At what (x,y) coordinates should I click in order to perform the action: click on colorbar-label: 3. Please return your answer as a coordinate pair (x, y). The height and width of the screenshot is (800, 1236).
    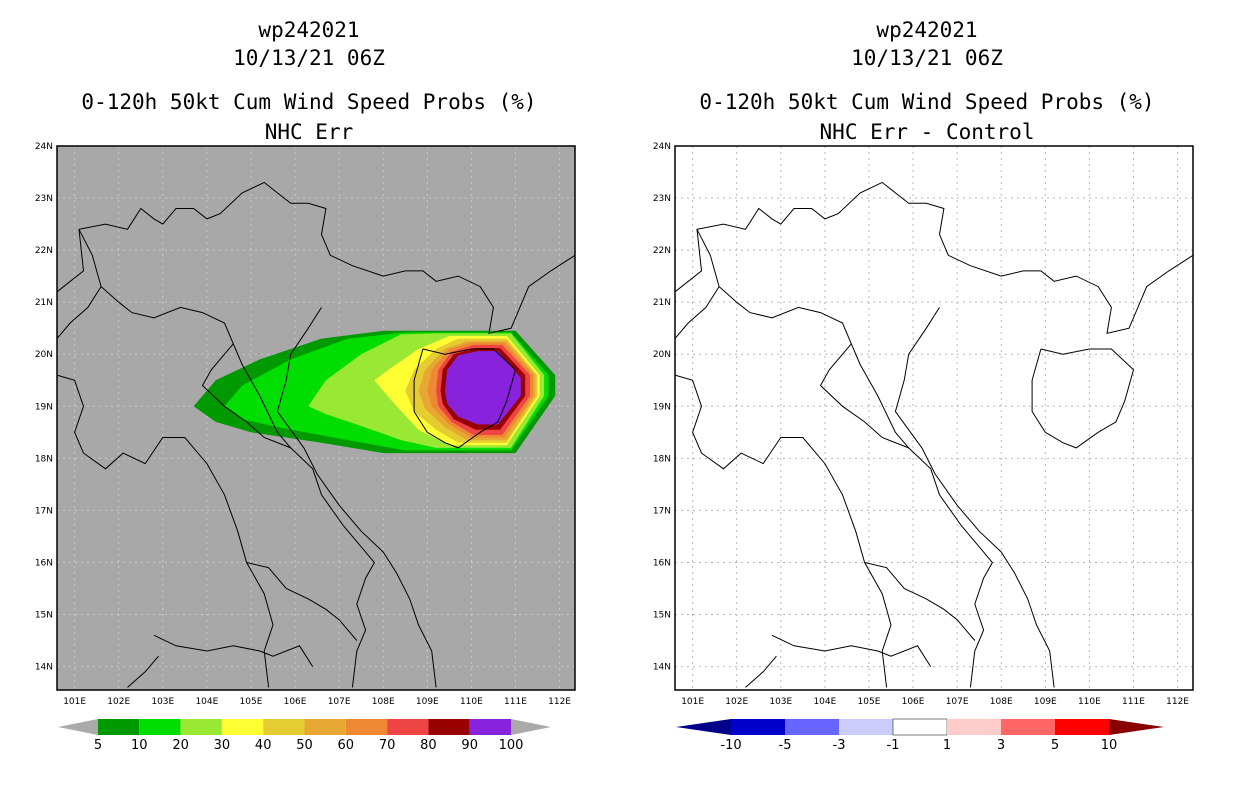
    Looking at the image, I should click on (1001, 745).